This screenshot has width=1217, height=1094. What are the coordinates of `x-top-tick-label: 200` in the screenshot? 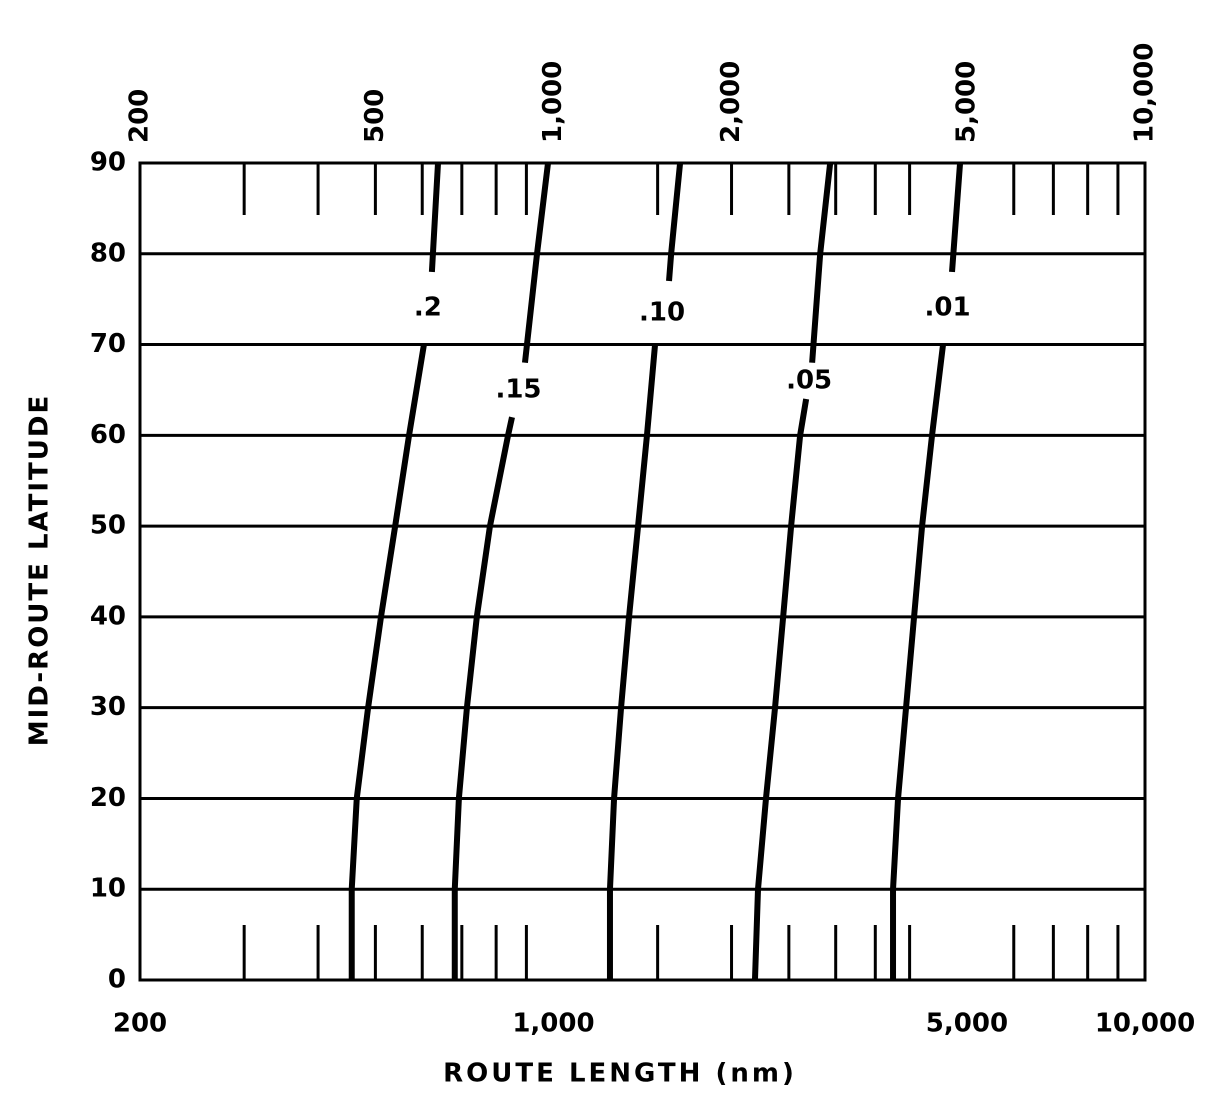 It's located at (140, 116).